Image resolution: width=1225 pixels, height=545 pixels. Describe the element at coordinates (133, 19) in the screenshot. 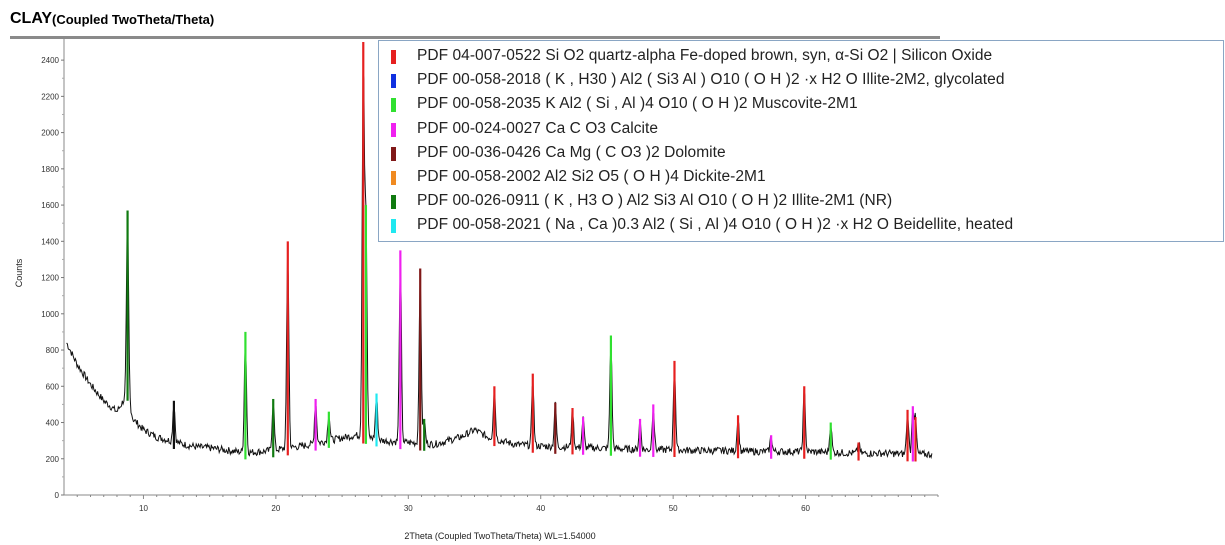

I see `chart-subtitle: (Coupled TwoTheta/Theta)` at that location.